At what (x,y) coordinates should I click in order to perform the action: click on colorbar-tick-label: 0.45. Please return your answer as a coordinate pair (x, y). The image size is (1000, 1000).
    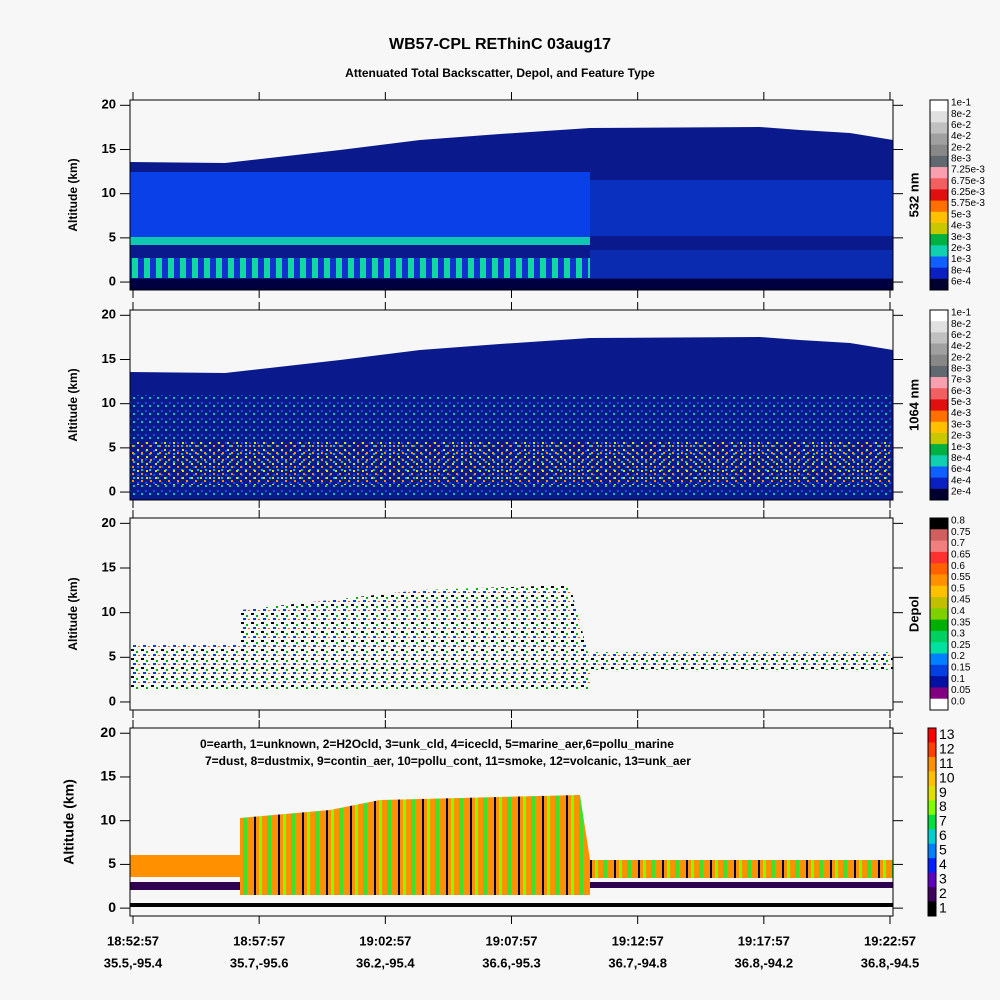
    Looking at the image, I should click on (961, 600).